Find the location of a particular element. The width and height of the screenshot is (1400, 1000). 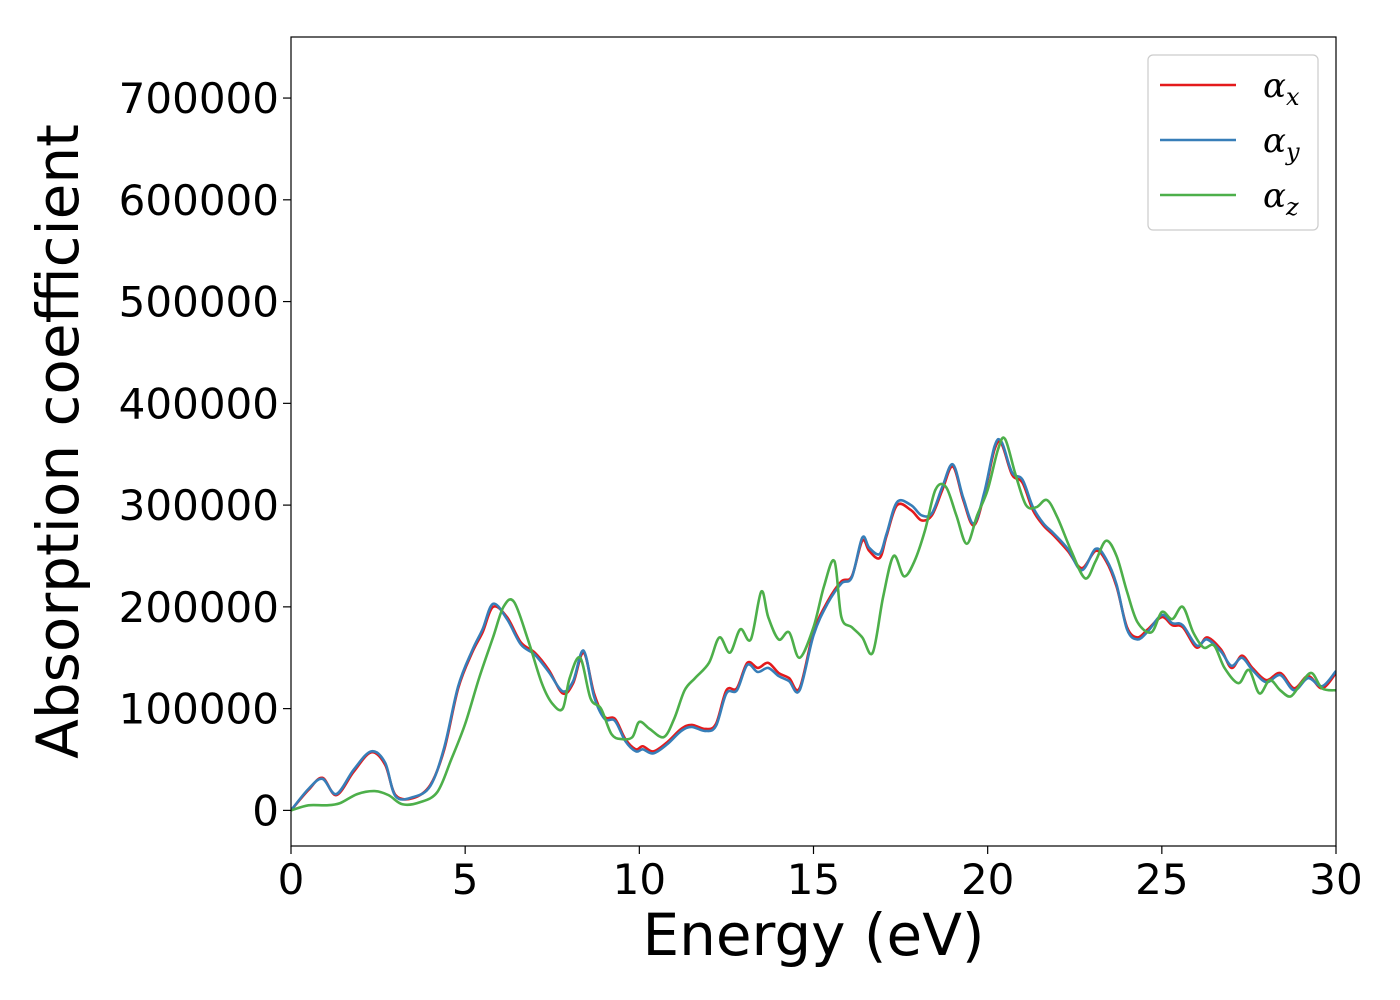

x-axis-ticks: 0 5 10 15 20 25 30 is located at coordinates (820, 875).